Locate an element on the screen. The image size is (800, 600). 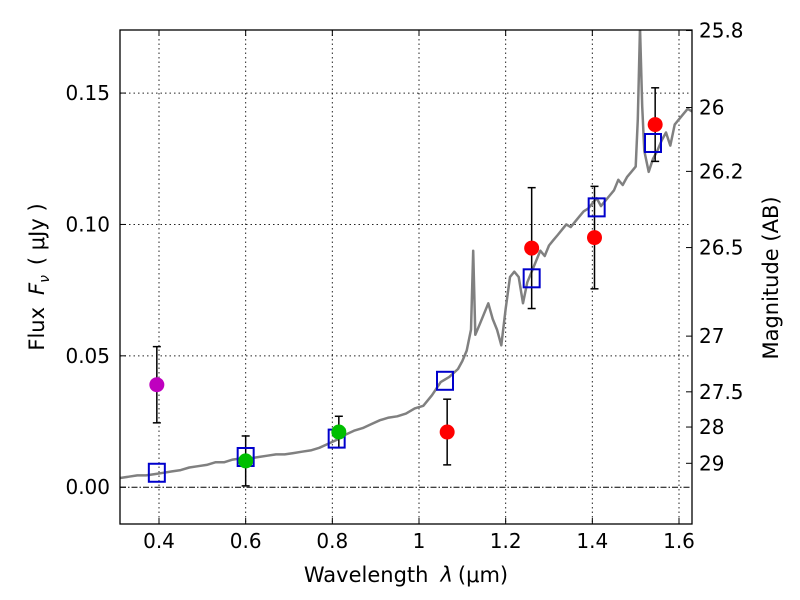
y-axis-label: FluxFν( μJy ) is located at coordinates (39, 276).